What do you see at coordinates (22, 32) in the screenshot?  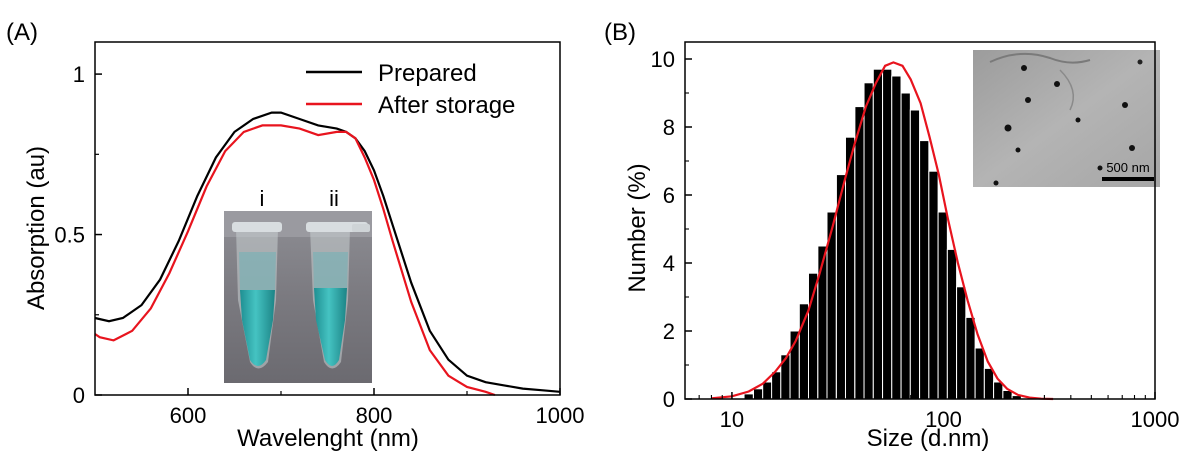 I see `panel-a-label: (A)` at bounding box center [22, 32].